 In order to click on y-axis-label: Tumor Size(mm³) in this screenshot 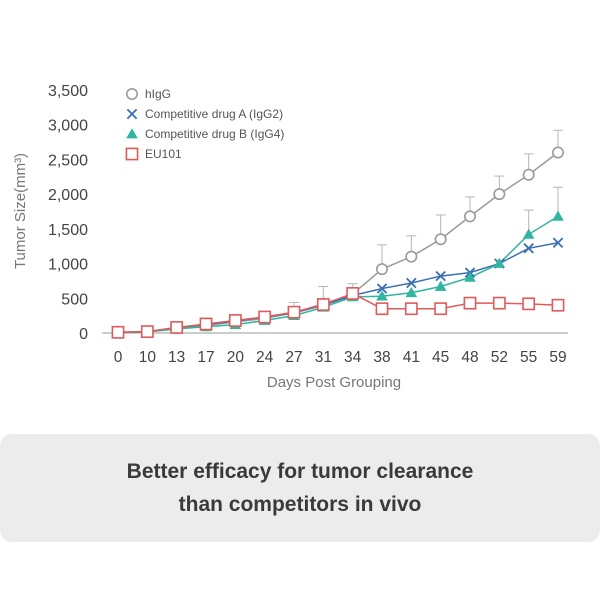, I will do `click(20, 211)`.